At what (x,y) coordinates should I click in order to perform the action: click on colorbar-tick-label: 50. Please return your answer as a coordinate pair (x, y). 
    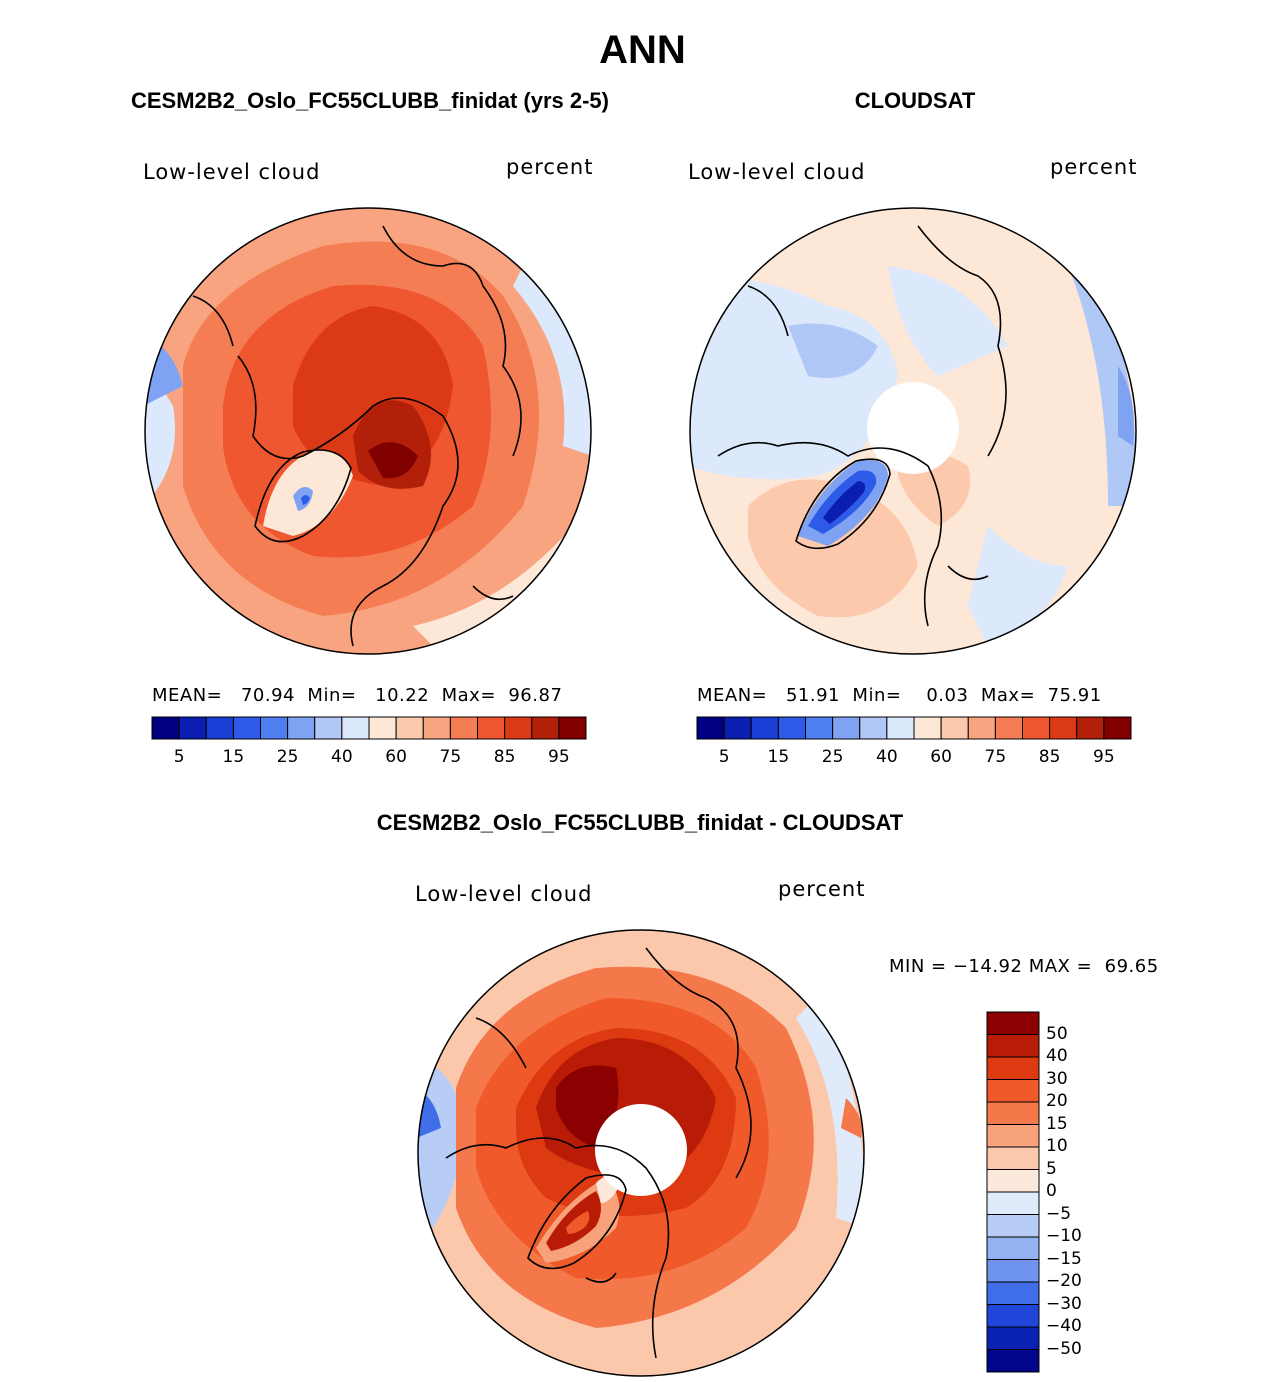
    Looking at the image, I should click on (1057, 1033).